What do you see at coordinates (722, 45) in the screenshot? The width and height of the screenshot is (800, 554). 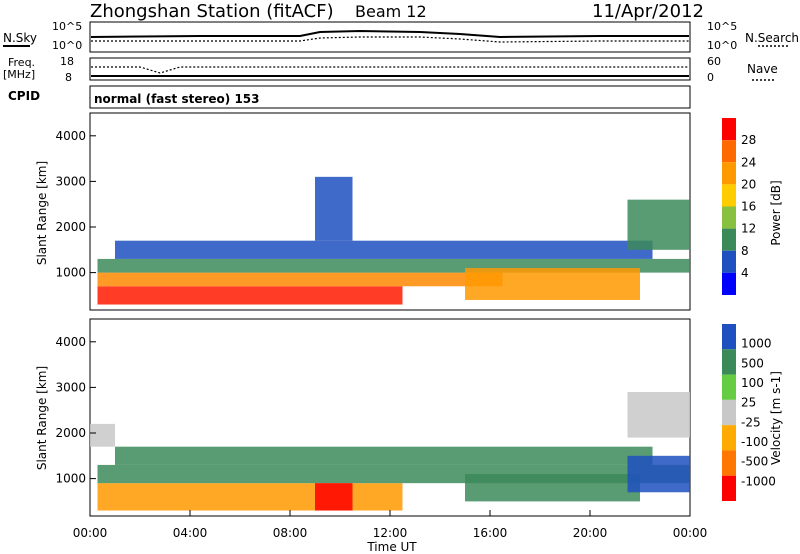 I see `nsearch-tick-low: 10^0` at bounding box center [722, 45].